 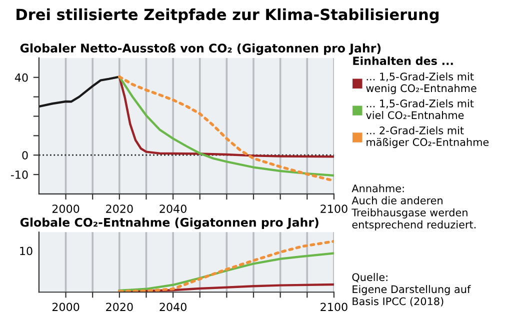 I want to click on chart-title: Drei stilisierte Zeitpfade zur Klima-Stabilisierung, so click(x=227, y=16).